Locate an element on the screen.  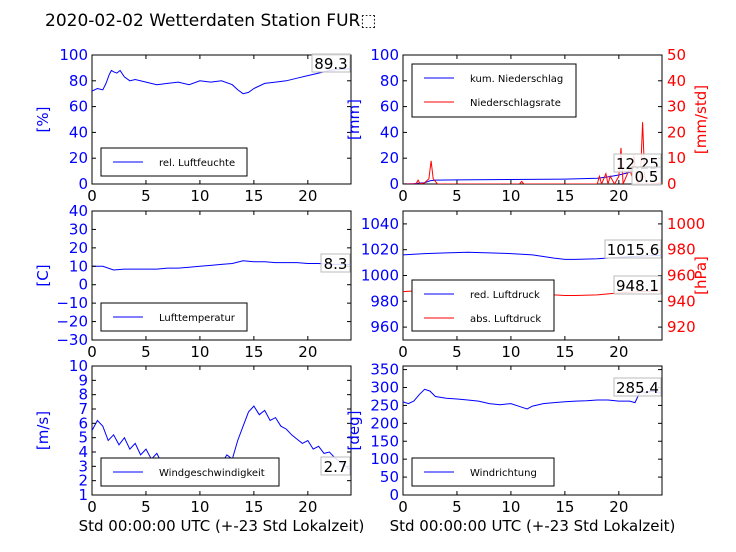
legend: red. Luftdruck abs. Luftdruck is located at coordinates (483, 305).